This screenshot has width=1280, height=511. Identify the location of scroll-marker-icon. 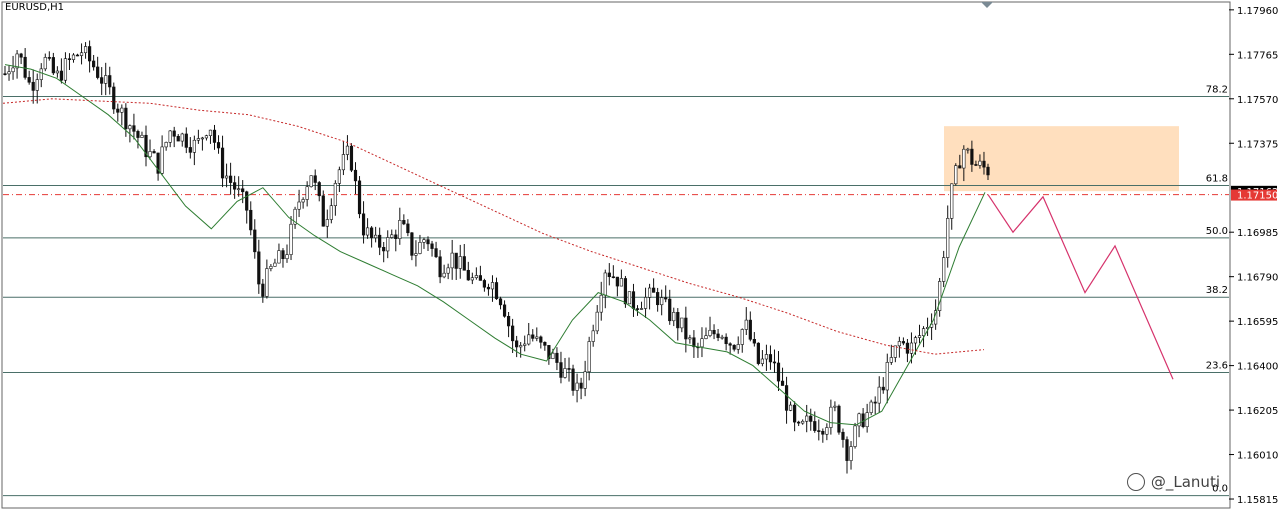
(987, 5).